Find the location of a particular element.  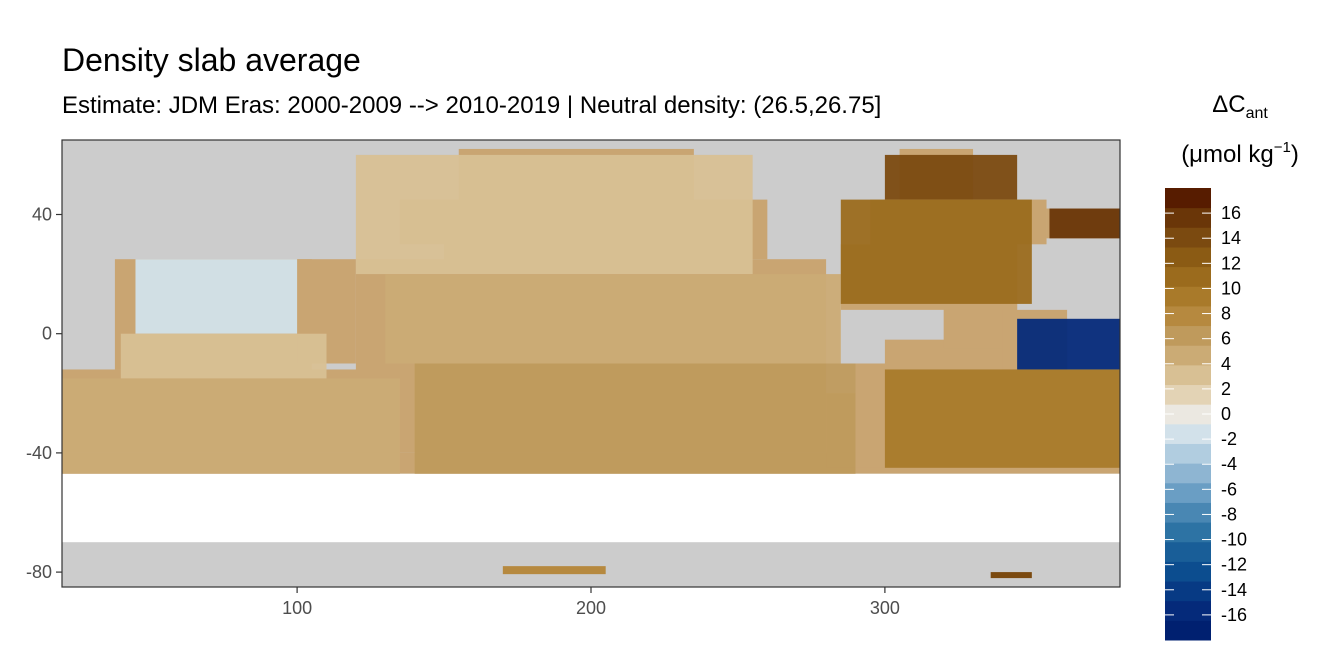

weddell-sea-cell is located at coordinates (1011, 575).